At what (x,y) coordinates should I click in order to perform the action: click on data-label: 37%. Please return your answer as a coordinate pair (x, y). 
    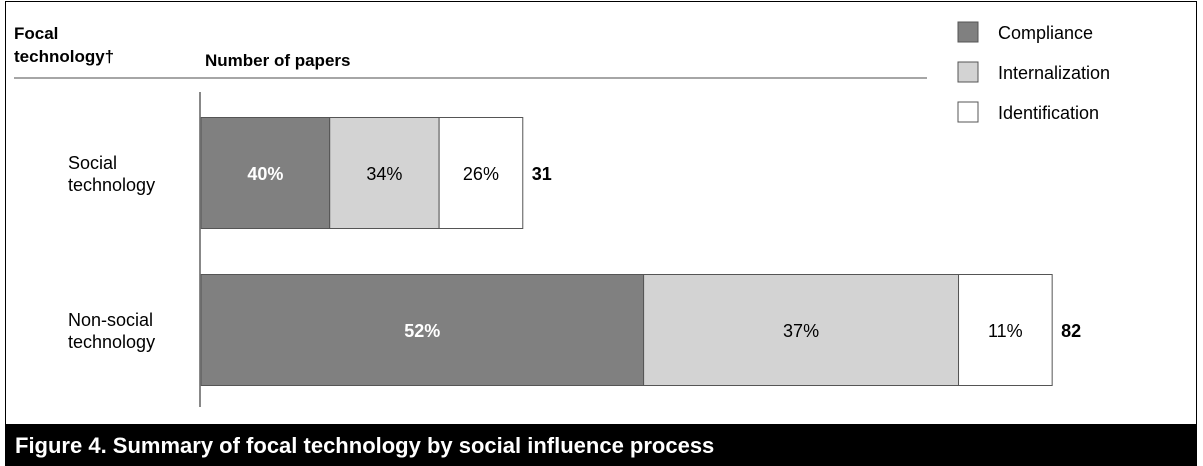
    Looking at the image, I should click on (801, 331).